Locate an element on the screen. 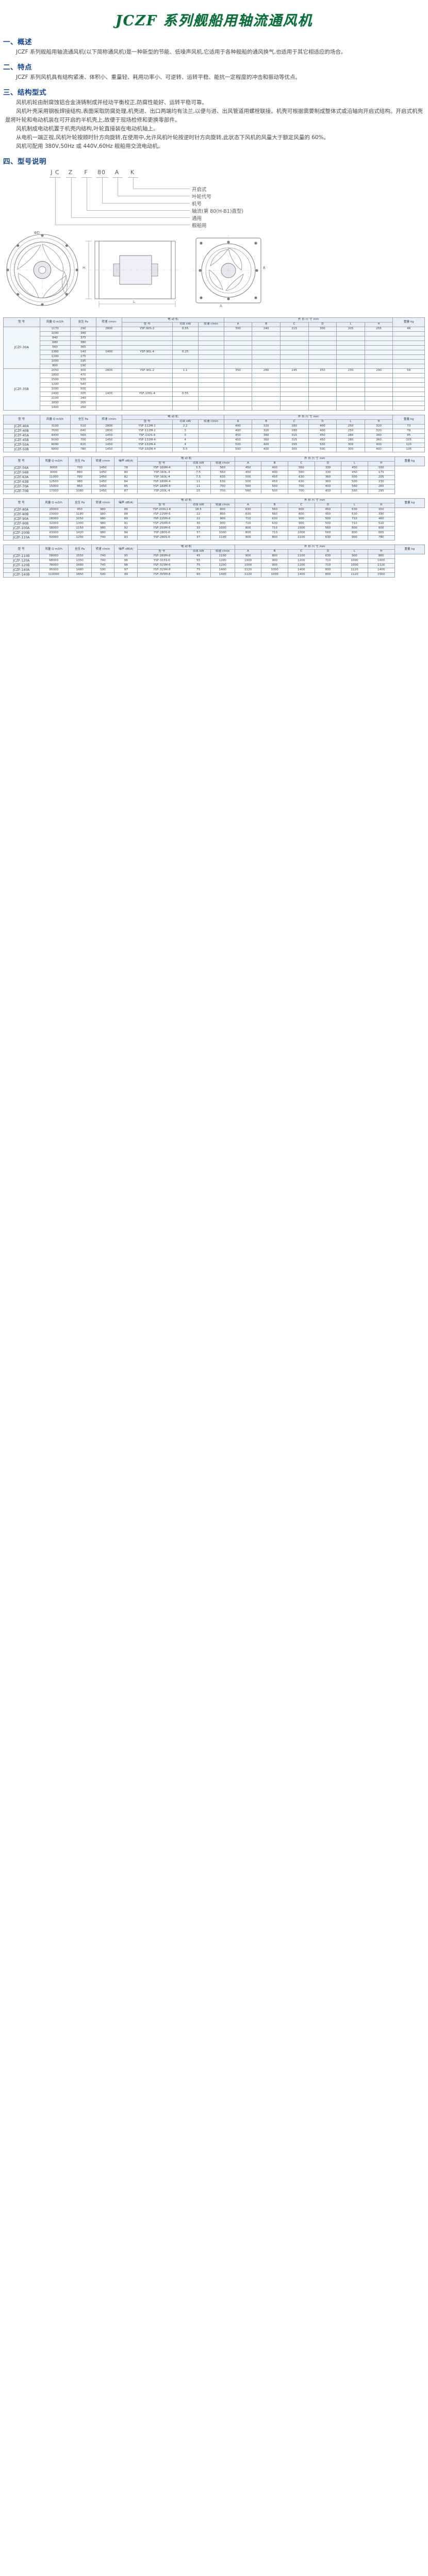 The height and width of the screenshot is (2576, 428). cell-value: 58000 is located at coordinates (54, 556).